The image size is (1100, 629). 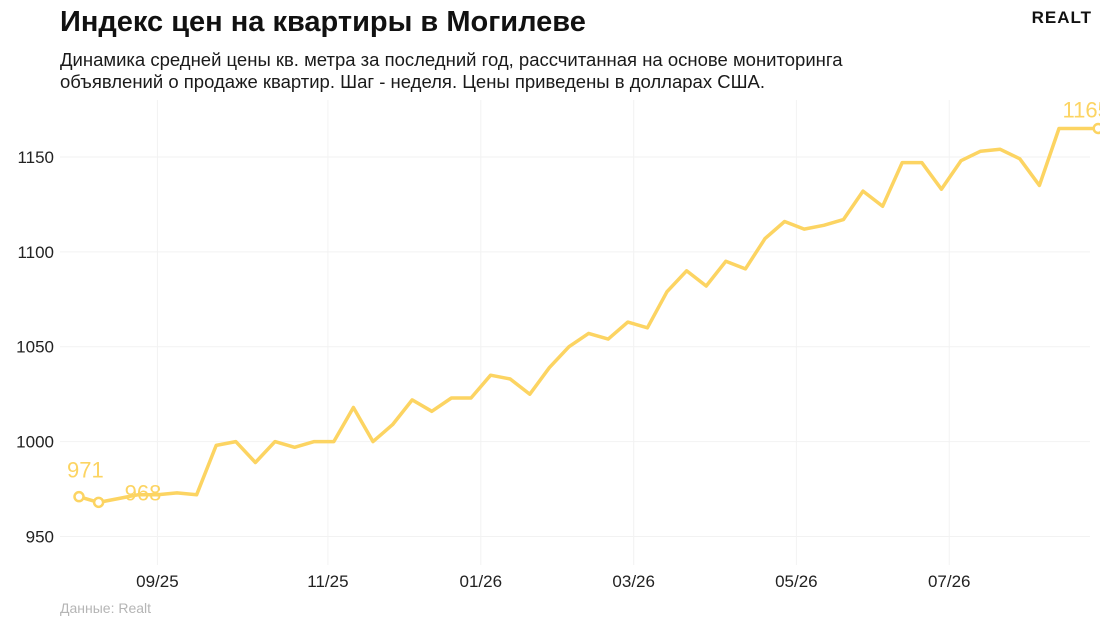 I want to click on annotation-label: 971, so click(x=85, y=470).